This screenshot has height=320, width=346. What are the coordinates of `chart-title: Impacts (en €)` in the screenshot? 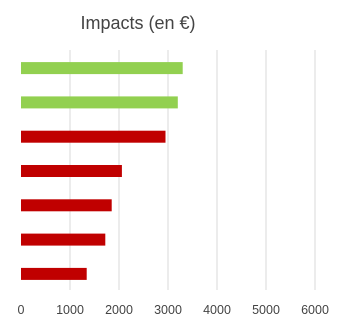 It's located at (137, 23).